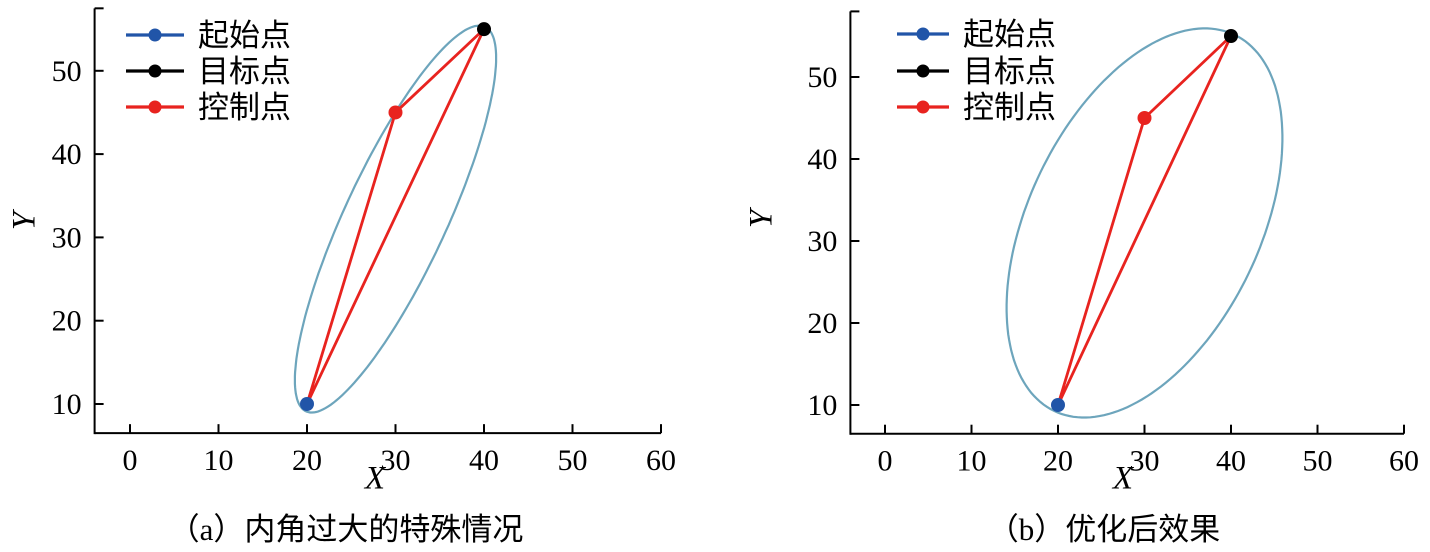  Describe the element at coordinates (375, 478) in the screenshot. I see `x-axis-label-a: X` at that location.